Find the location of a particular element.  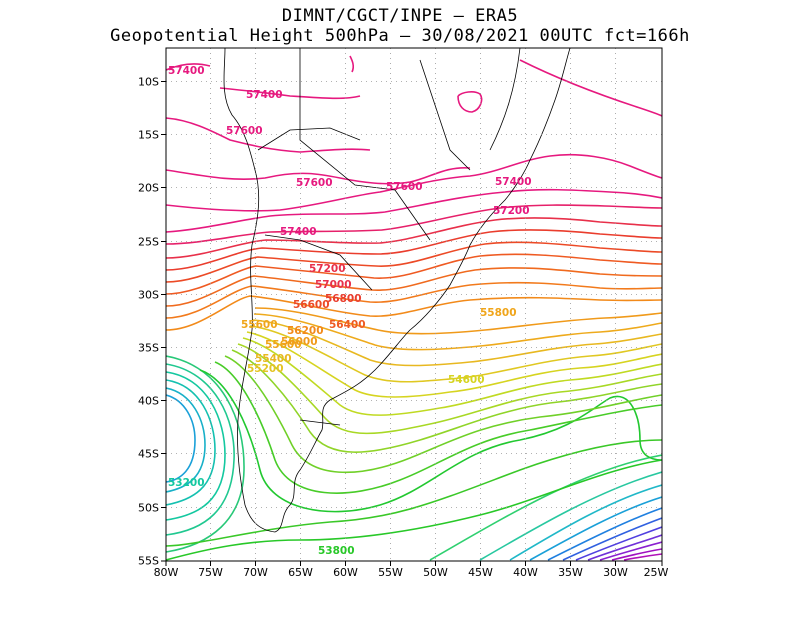

x-tick-label: 50W is located at coordinates (435, 572).